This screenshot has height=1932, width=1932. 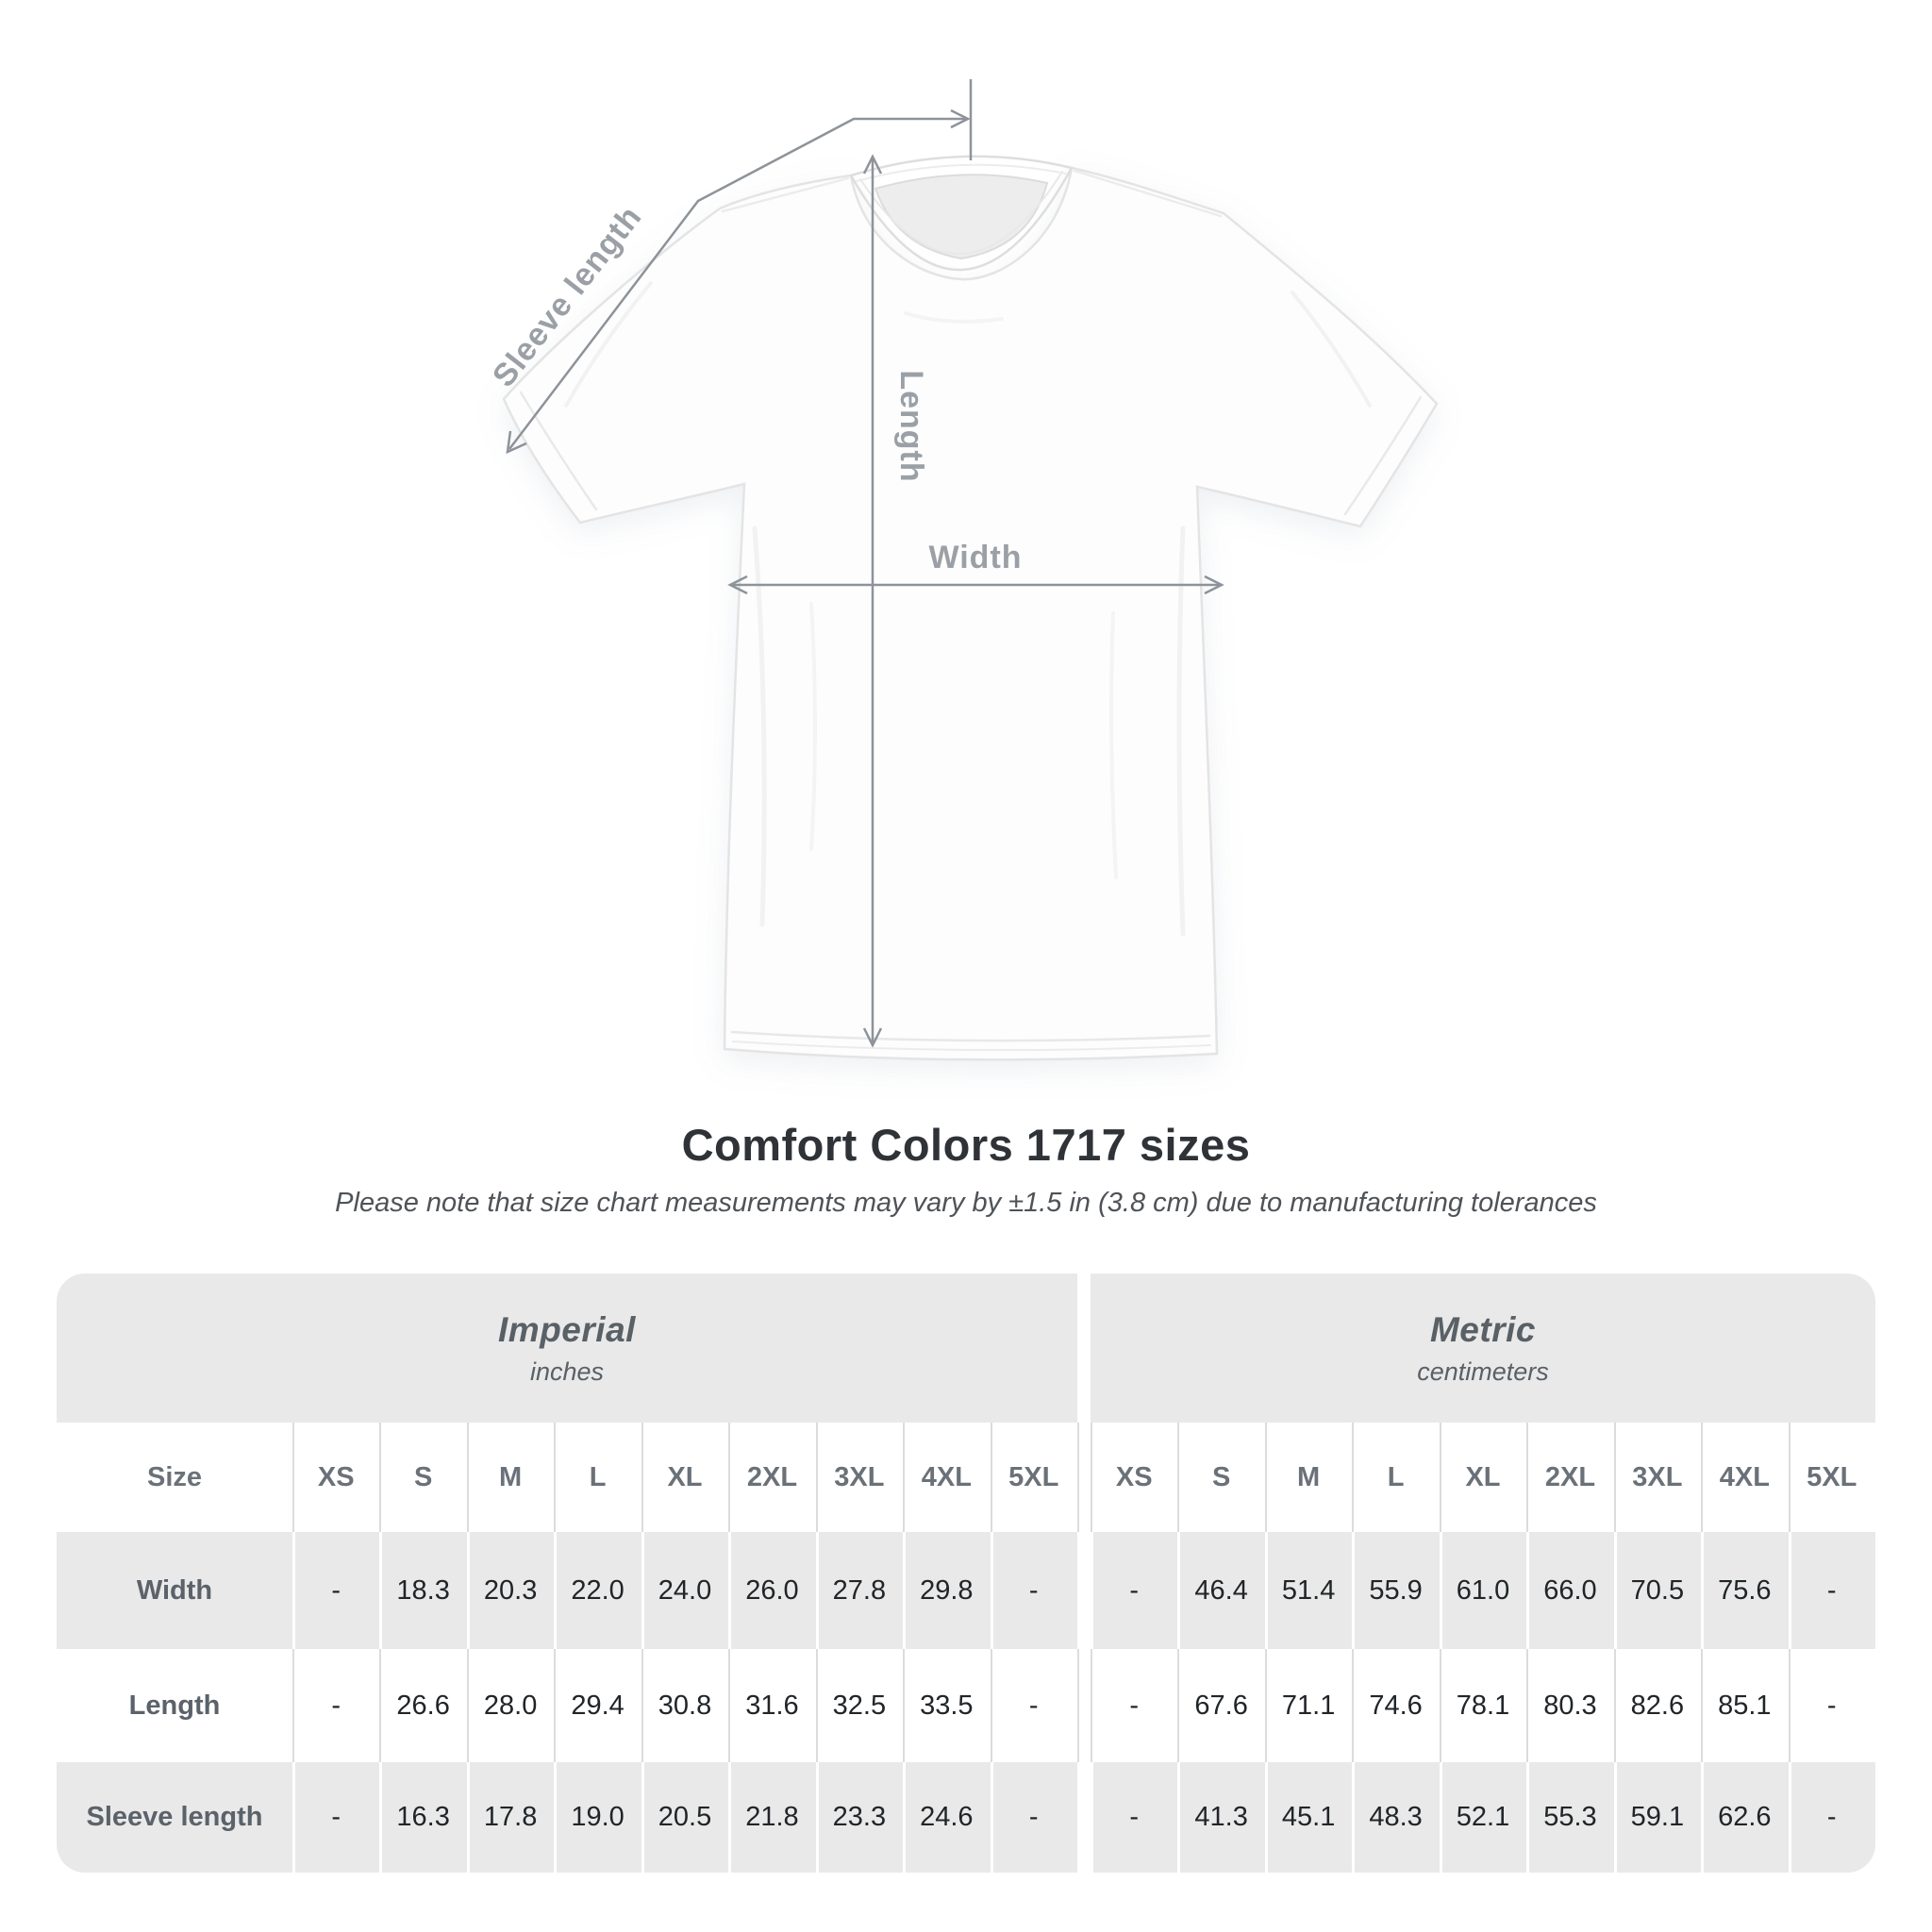 I want to click on measurement-cell: 28.0, so click(x=511, y=1706).